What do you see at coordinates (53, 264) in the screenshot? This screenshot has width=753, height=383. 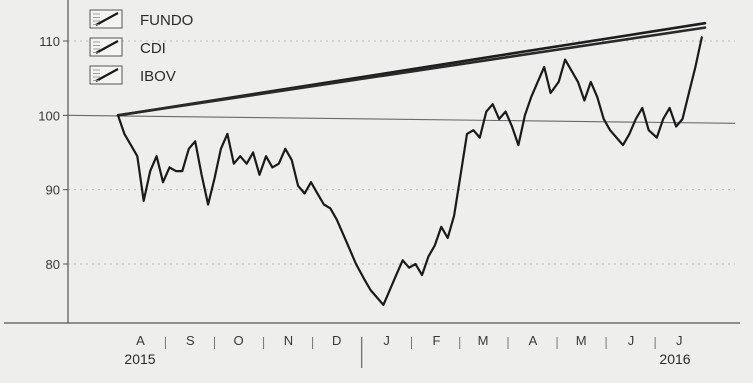 I see `y-tick-label-80: 80` at bounding box center [53, 264].